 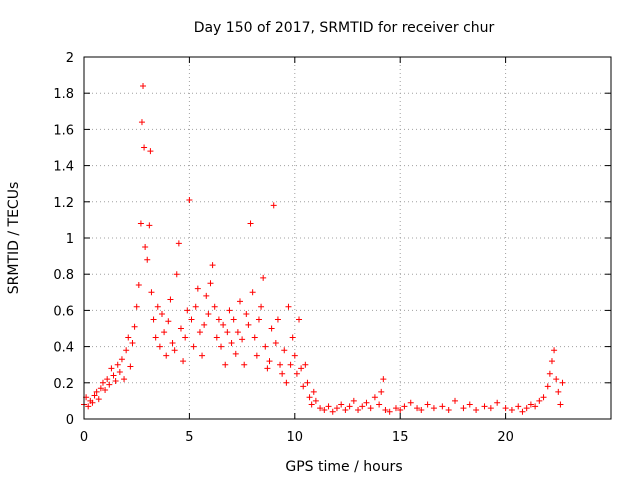 I want to click on x-axis-label: GPS time / hours, so click(x=343, y=467).